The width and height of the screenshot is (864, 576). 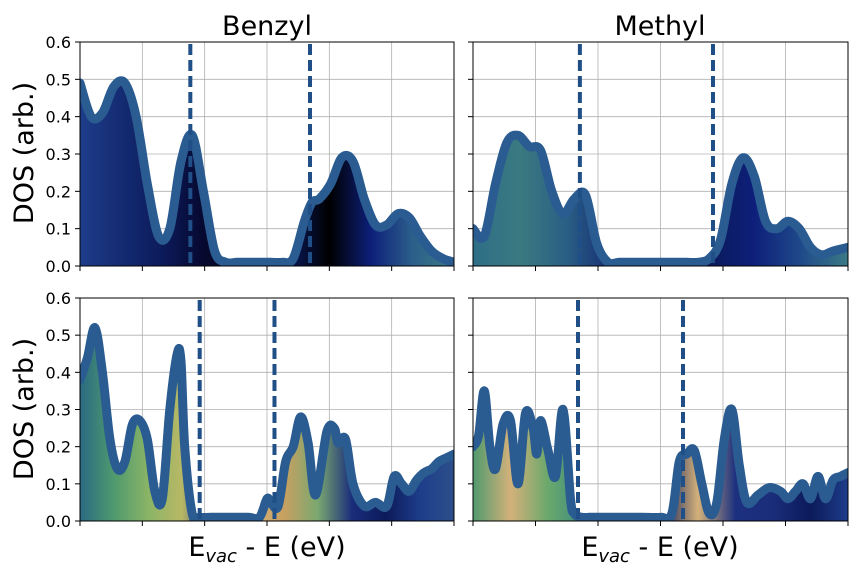 I want to click on panel-title-methyl: Methyl, so click(x=659, y=26).